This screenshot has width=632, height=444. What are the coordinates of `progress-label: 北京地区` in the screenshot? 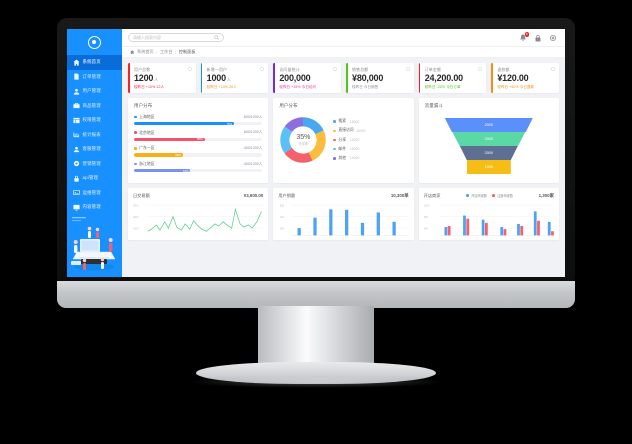 It's located at (147, 132).